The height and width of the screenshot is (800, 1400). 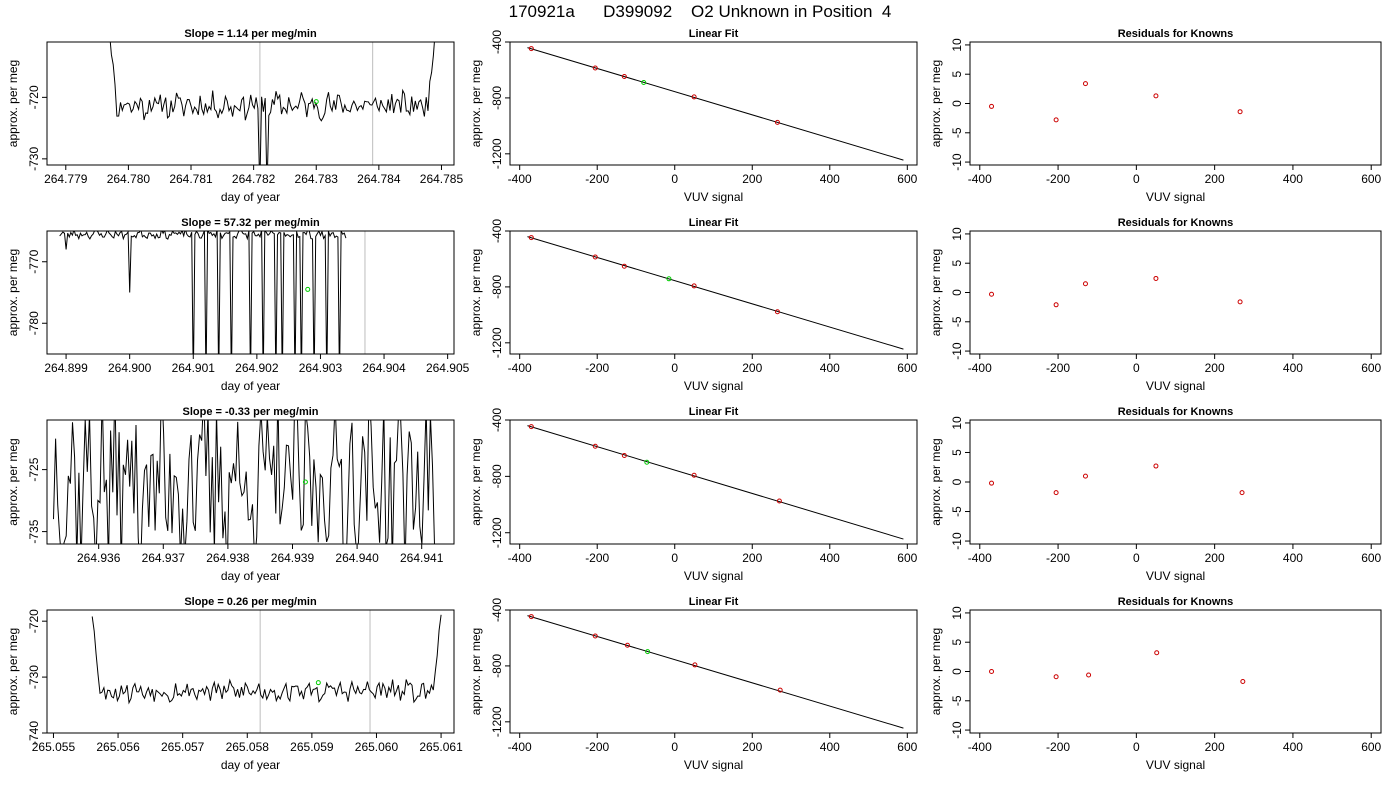 I want to click on y-tick-label: -400, so click(x=497, y=420).